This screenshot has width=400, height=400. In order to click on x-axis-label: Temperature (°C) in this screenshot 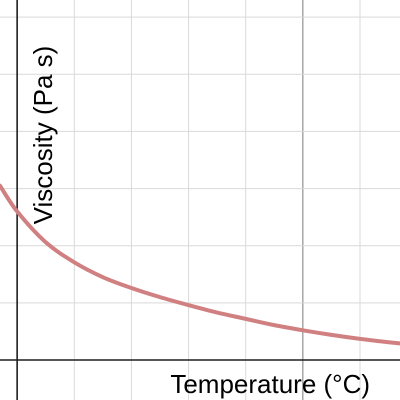, I will do `click(270, 384)`.